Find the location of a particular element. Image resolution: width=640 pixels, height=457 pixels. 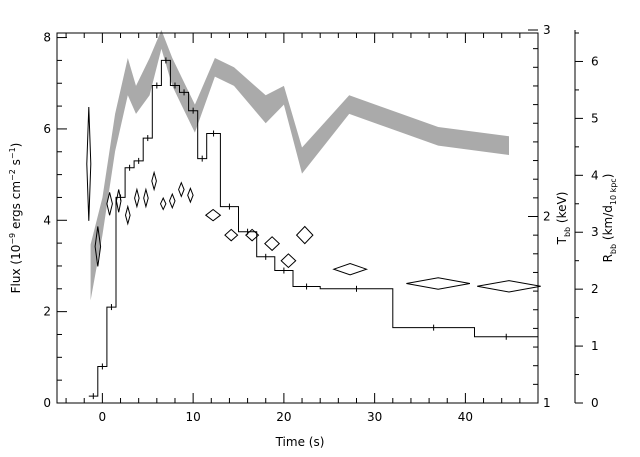

y-axis-label: Flux (10−9 ergs cm−2 s−1) is located at coordinates (15, 218).